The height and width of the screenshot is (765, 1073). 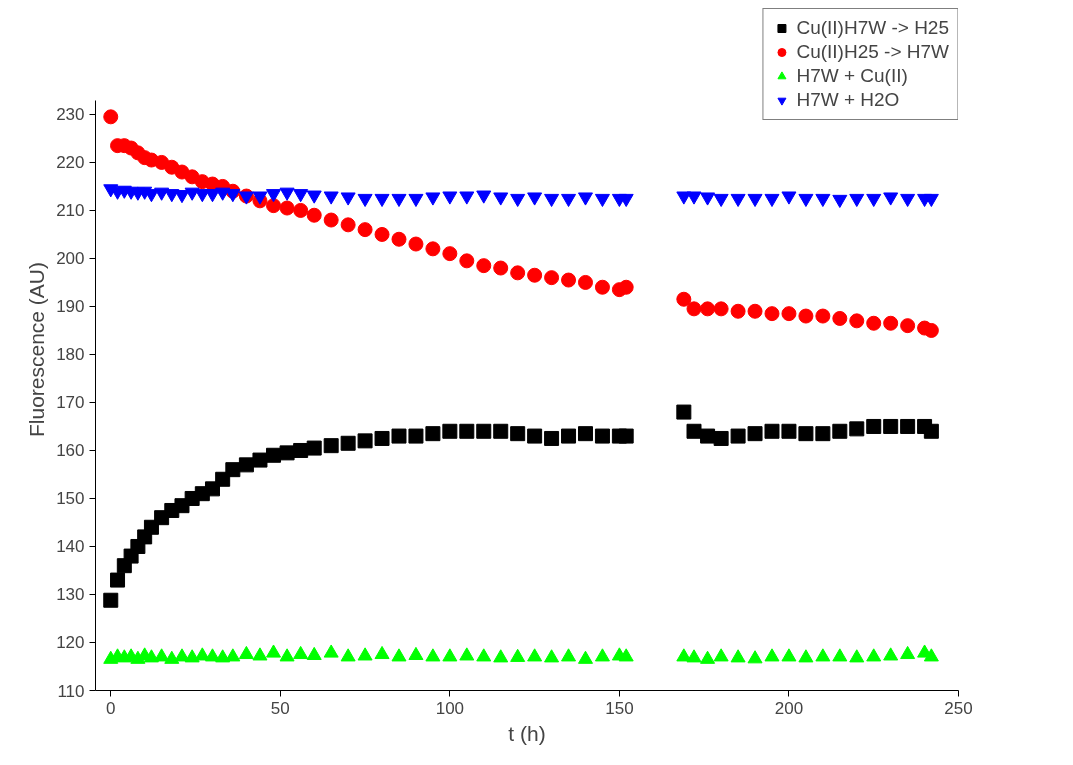 What do you see at coordinates (70, 643) in the screenshot?
I see `y-tick-label: 120` at bounding box center [70, 643].